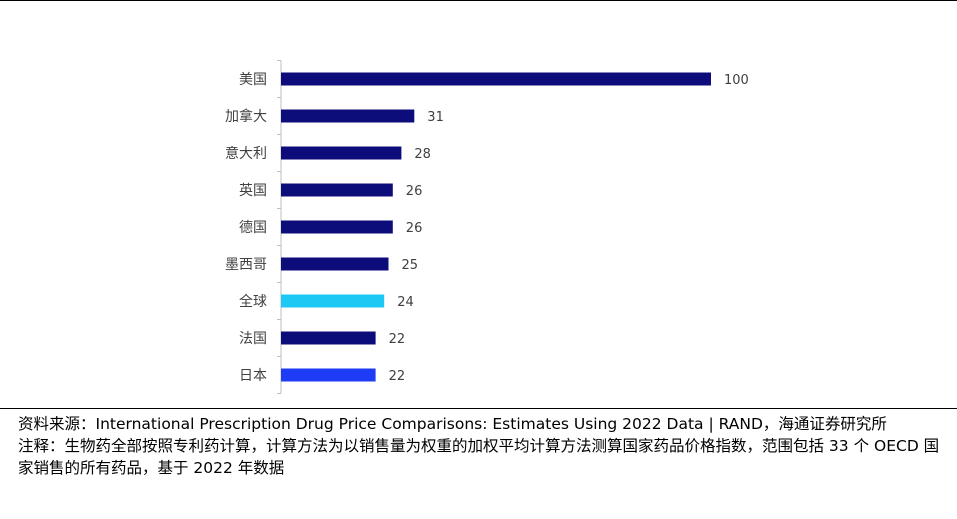 Image resolution: width=957 pixels, height=519 pixels. What do you see at coordinates (478, 408) in the screenshot?
I see `bottom-rule` at bounding box center [478, 408].